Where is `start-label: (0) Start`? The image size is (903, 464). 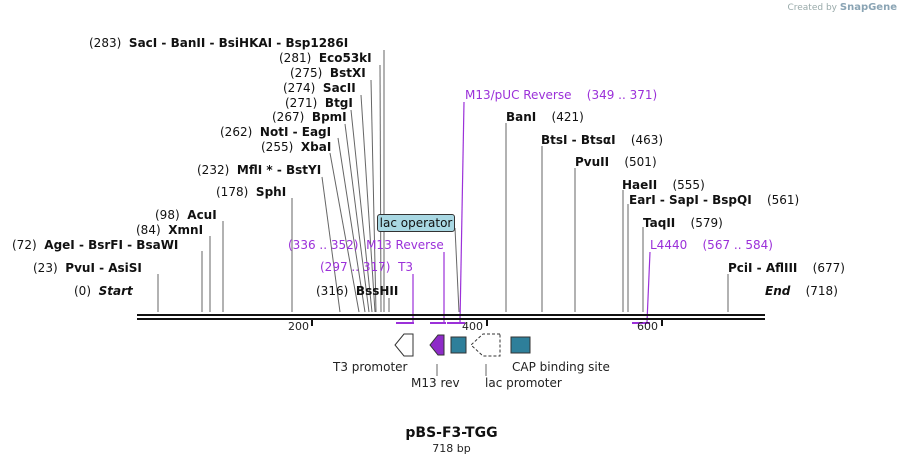
start-label: (0) Start is located at coordinates (103, 291).